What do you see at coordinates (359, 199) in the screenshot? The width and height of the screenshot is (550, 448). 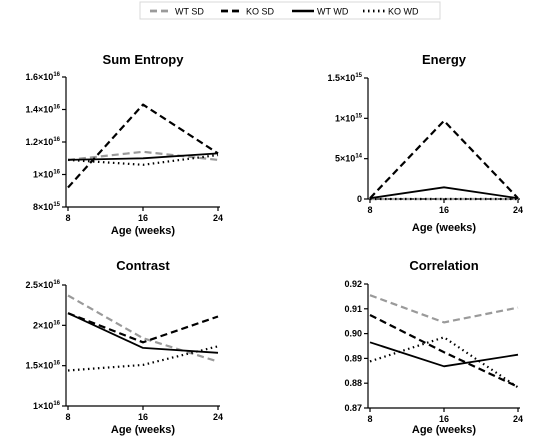 I see `y-tick-label: 0` at bounding box center [359, 199].